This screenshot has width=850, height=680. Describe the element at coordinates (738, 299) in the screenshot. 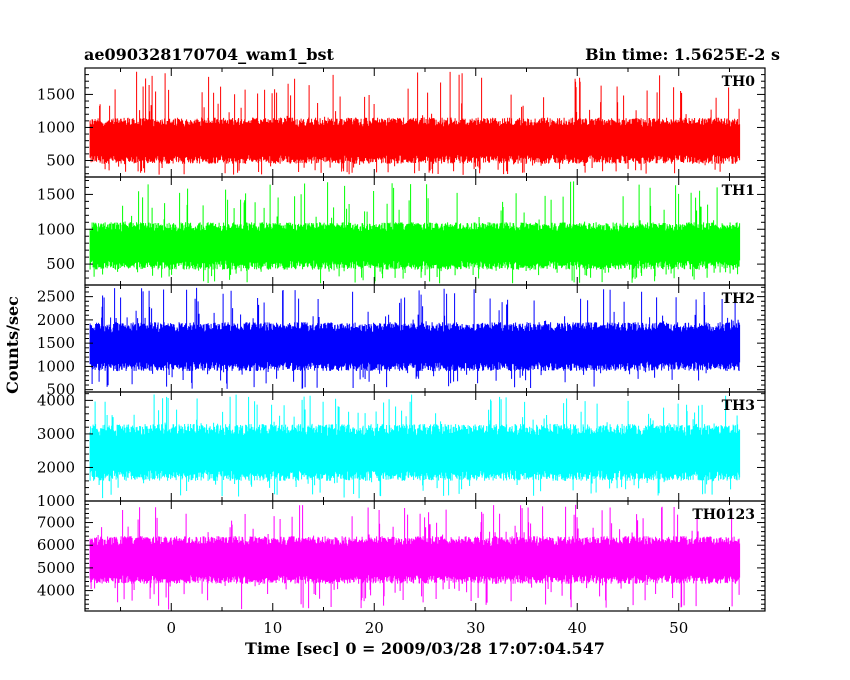

I see `band-label-th2: TH2` at that location.